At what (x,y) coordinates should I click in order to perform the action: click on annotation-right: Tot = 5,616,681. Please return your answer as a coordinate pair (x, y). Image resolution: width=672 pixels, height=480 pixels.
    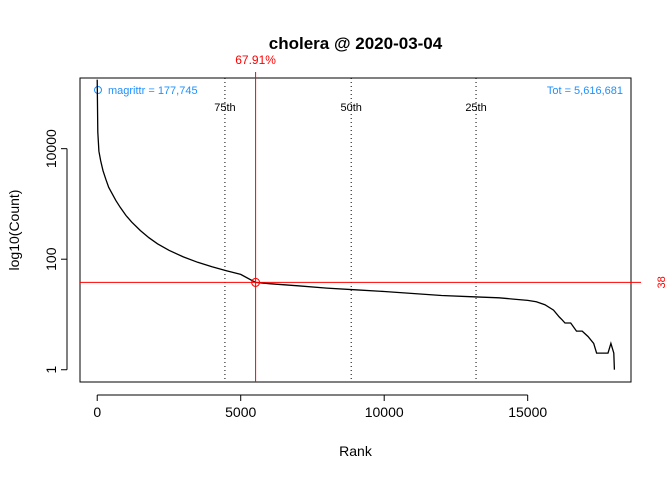
    Looking at the image, I should click on (585, 91).